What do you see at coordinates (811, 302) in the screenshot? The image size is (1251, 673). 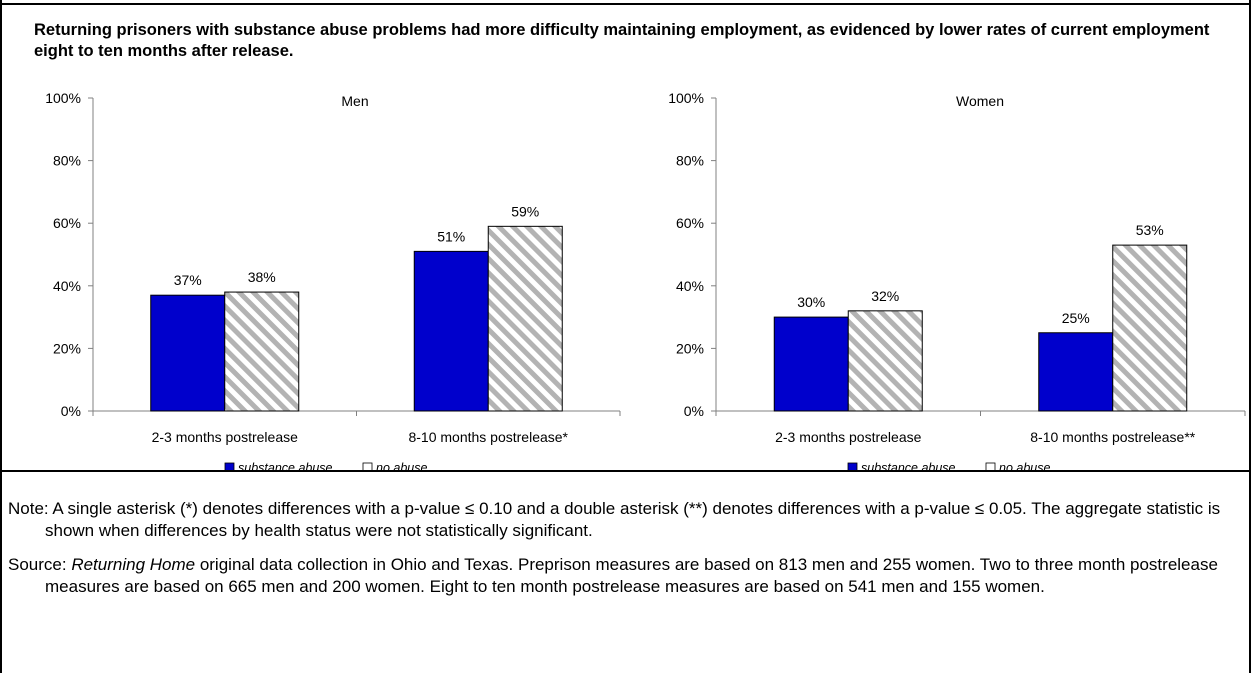 I see `data-label: 30%` at bounding box center [811, 302].